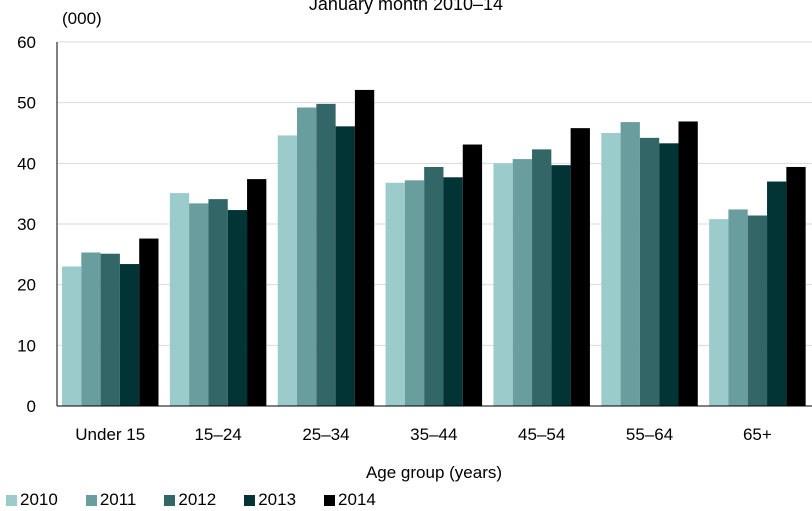 The height and width of the screenshot is (511, 812). What do you see at coordinates (541, 434) in the screenshot?
I see `x-tick-label: 45–54` at bounding box center [541, 434].